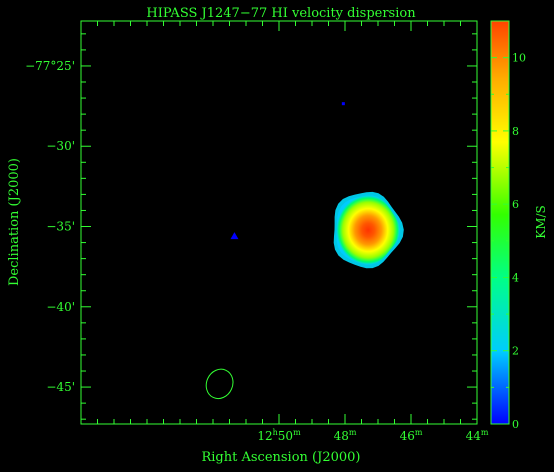 The image size is (554, 472). What do you see at coordinates (541, 222) in the screenshot?
I see `colorbar-label: KM/S` at bounding box center [541, 222].